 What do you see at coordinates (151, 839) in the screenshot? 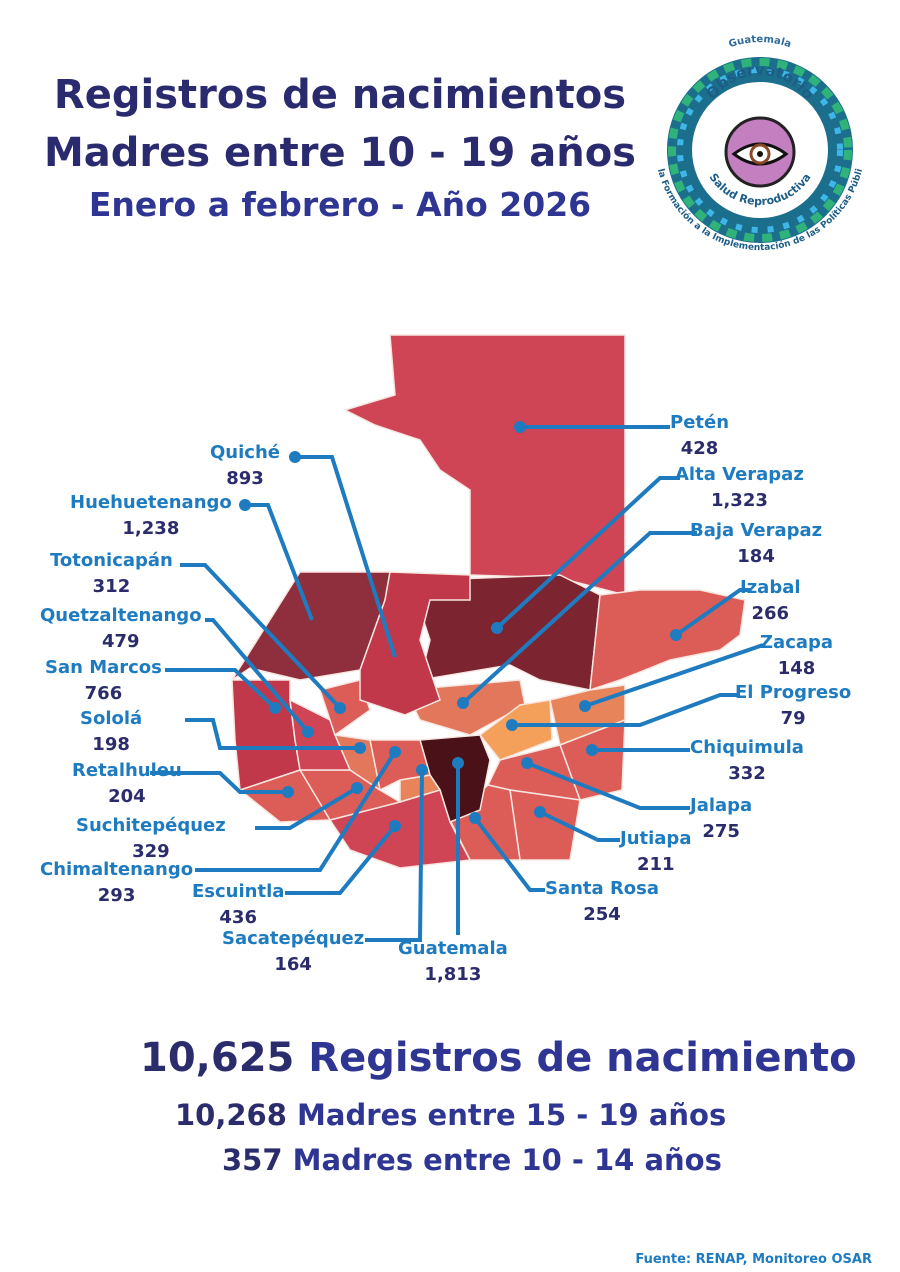
I see `label-suchitepequez: Suchitepéquez 329` at bounding box center [151, 839].